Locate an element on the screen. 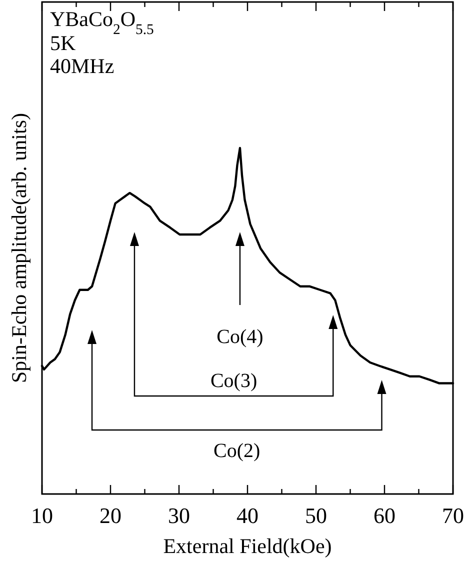  annotation: Co(2) is located at coordinates (237, 451).